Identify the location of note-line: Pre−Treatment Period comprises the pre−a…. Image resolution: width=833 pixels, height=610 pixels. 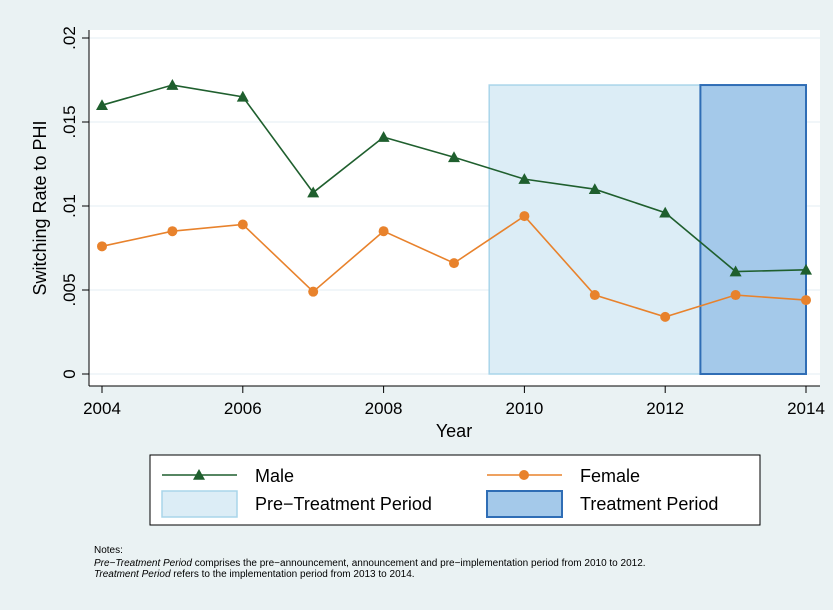
(370, 563).